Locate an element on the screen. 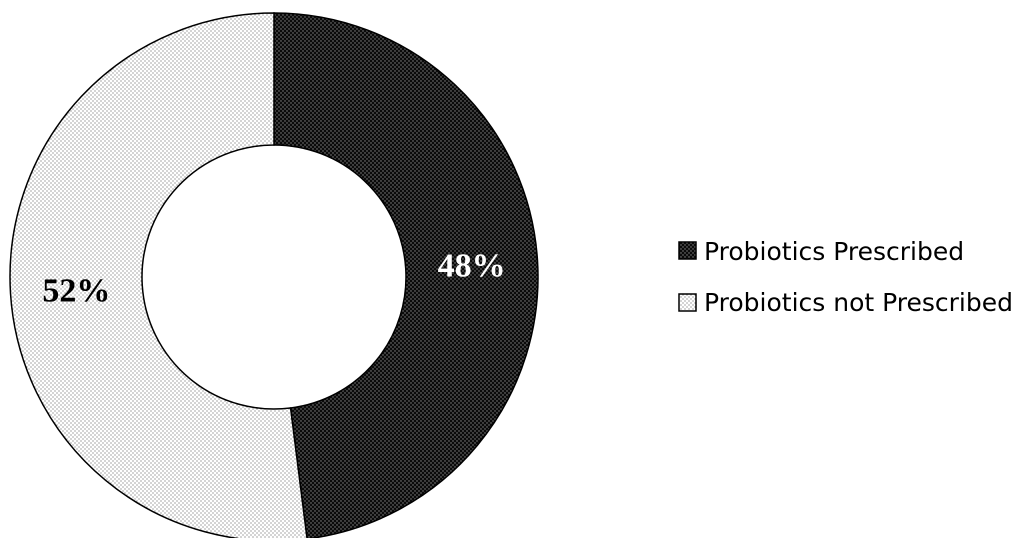  legend-label-not-prescribed: Probiotics not Prescribed is located at coordinates (858, 302).